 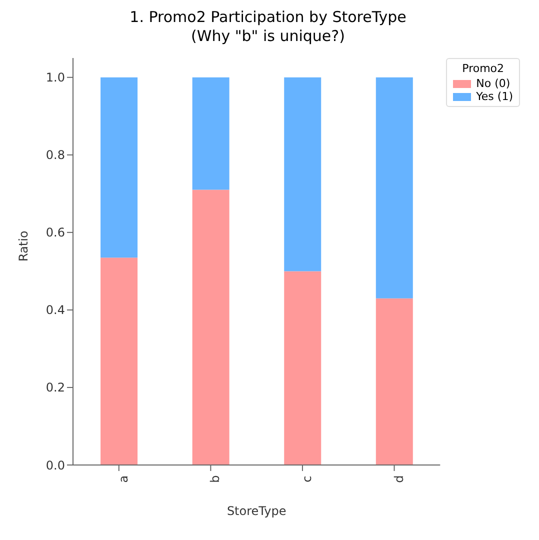 What do you see at coordinates (399, 479) in the screenshot?
I see `x-tick-label: d` at bounding box center [399, 479].